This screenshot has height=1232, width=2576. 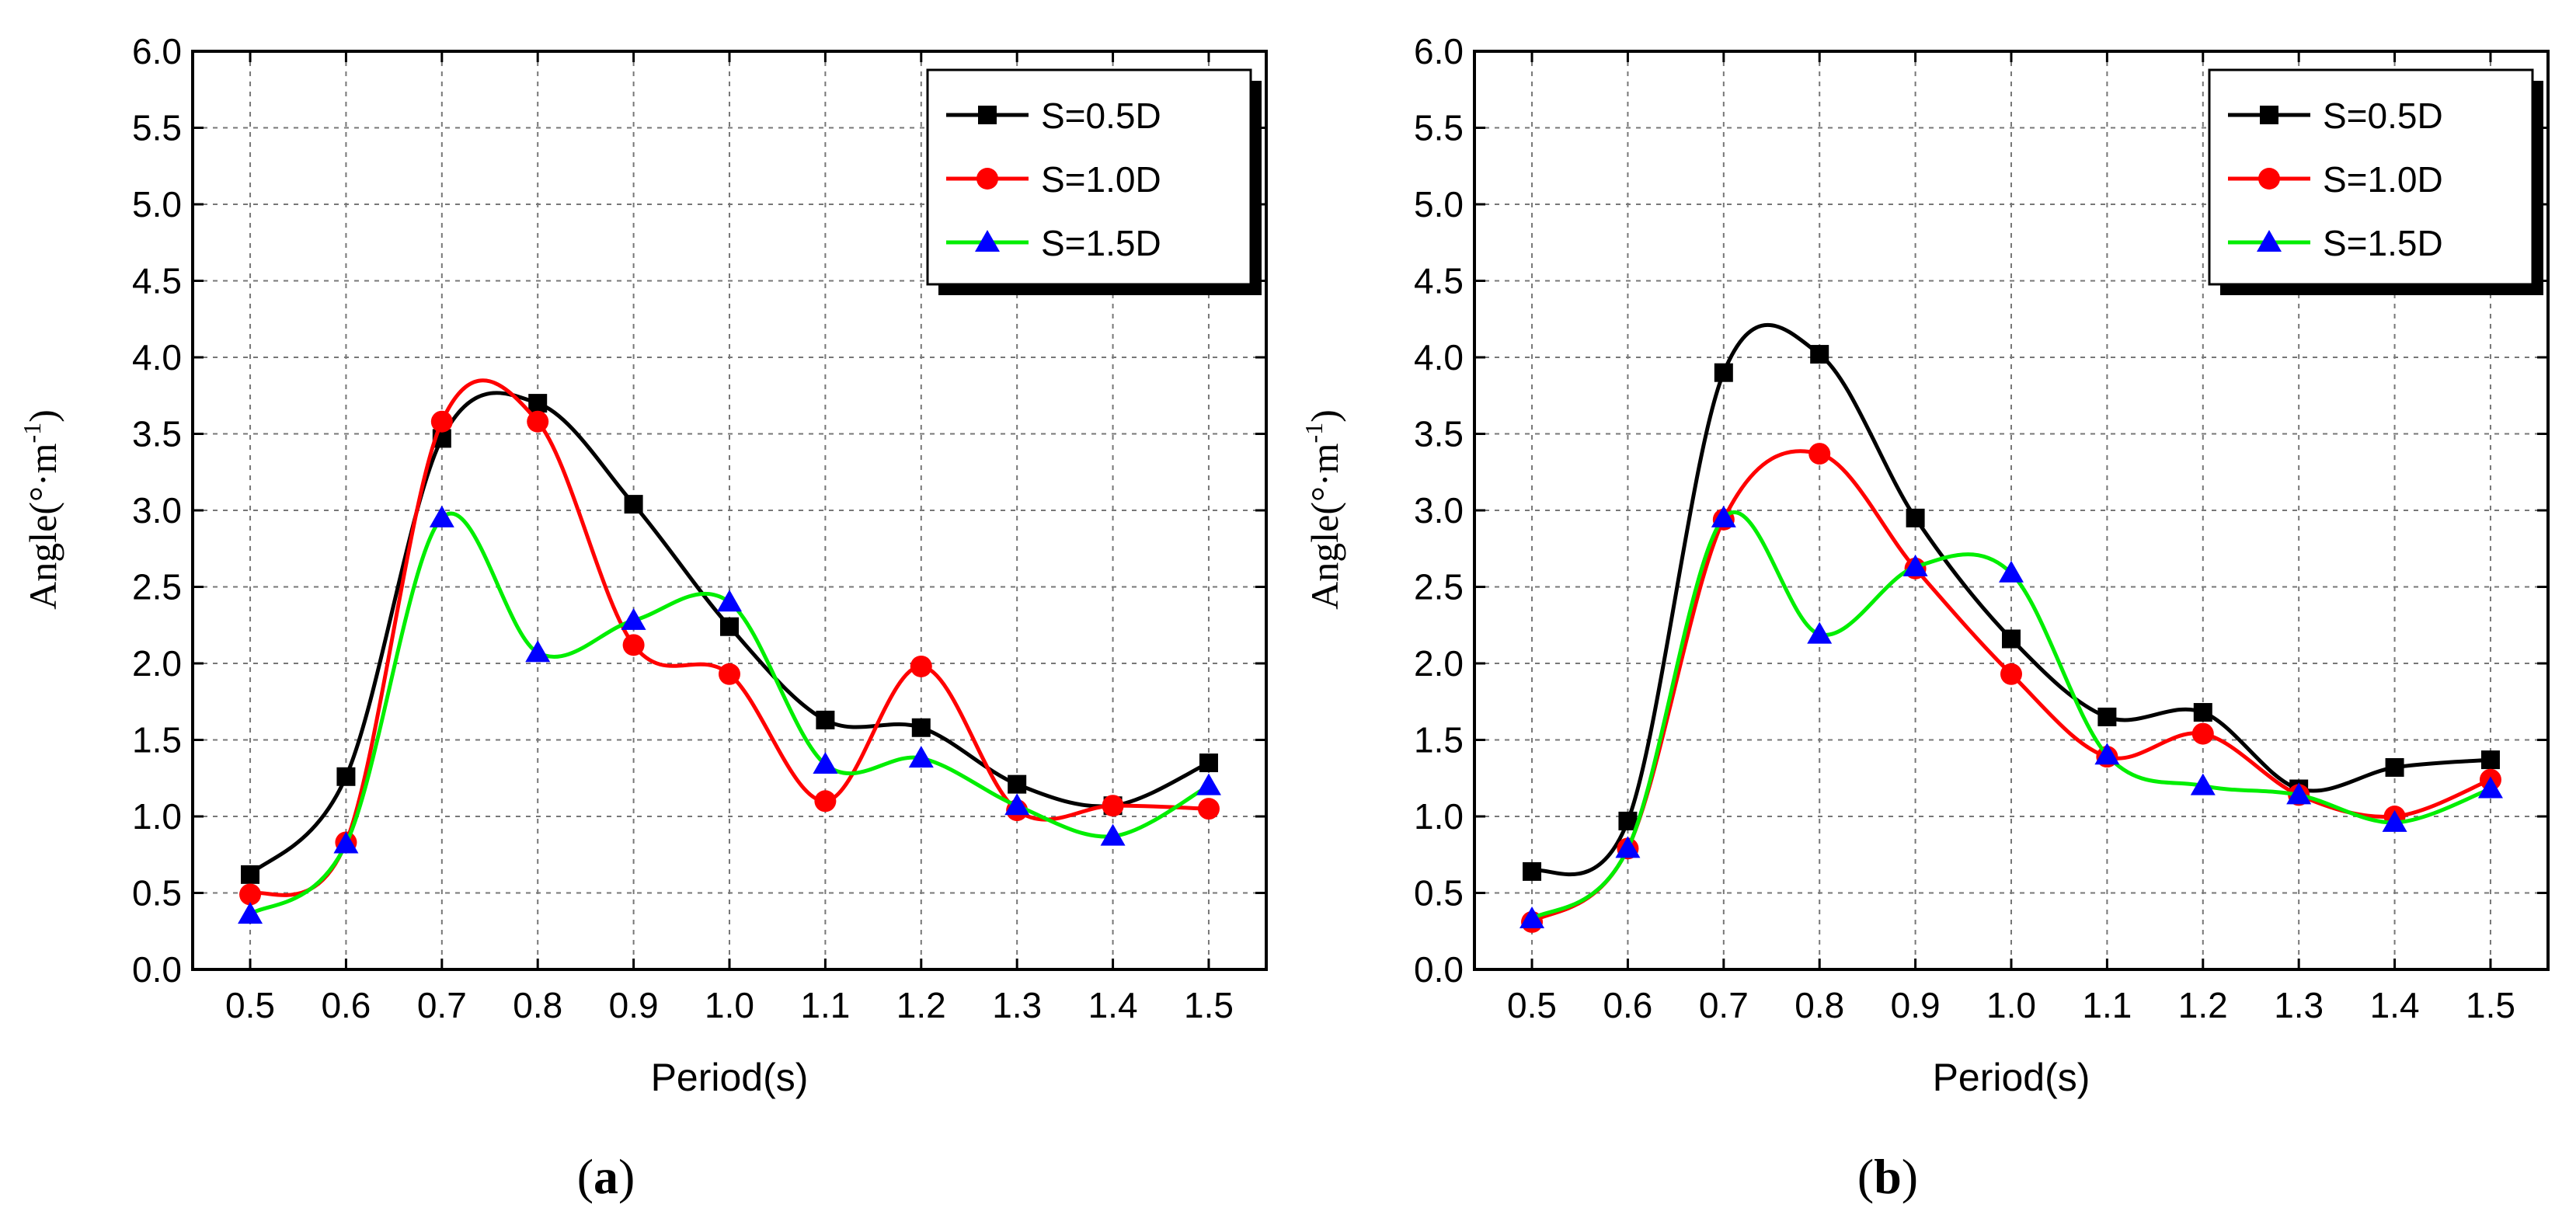 What do you see at coordinates (729, 715) in the screenshot?
I see `series-S=1.5D` at bounding box center [729, 715].